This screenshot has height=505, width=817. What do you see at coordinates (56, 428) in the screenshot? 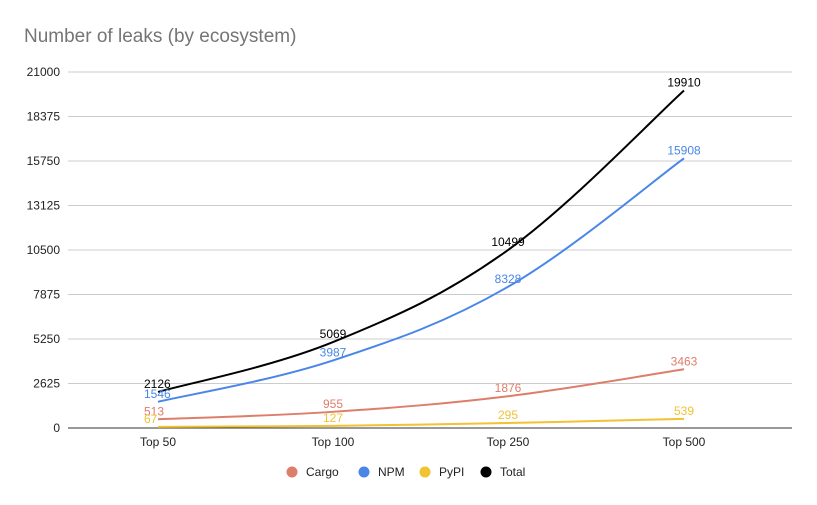
I see `y-tick-label: 0` at bounding box center [56, 428].